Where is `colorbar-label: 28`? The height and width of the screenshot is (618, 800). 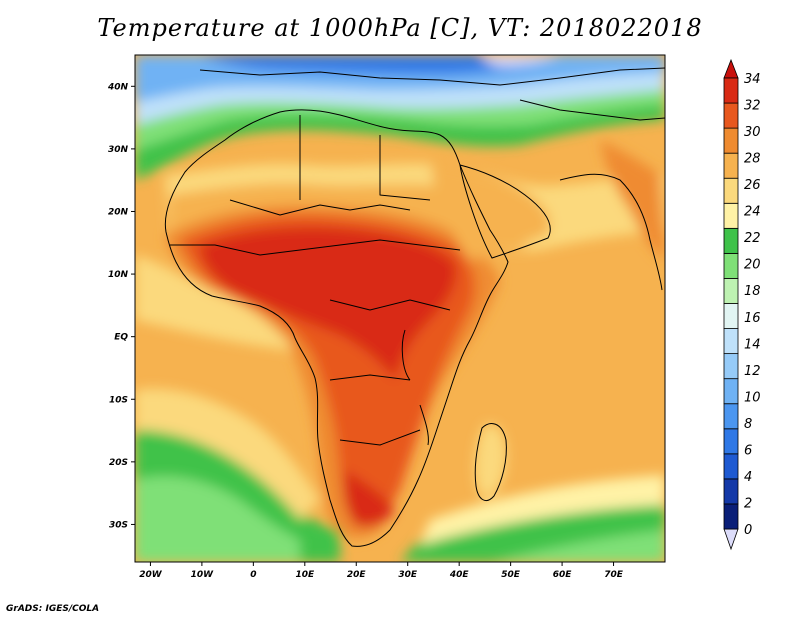 colorbar-label: 28 is located at coordinates (752, 159).